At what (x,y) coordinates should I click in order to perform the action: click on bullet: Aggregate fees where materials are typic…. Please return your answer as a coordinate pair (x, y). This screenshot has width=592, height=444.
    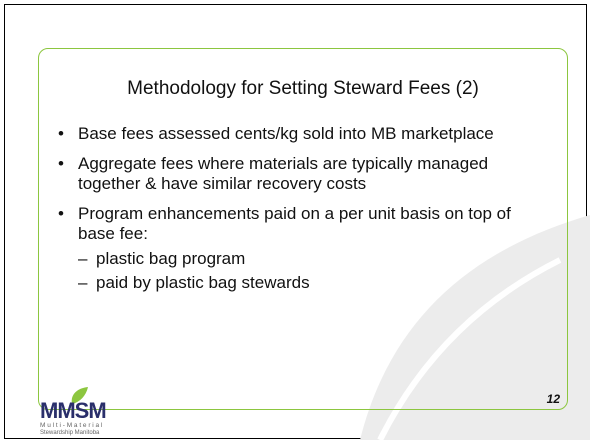
    Looking at the image, I should click on (298, 174).